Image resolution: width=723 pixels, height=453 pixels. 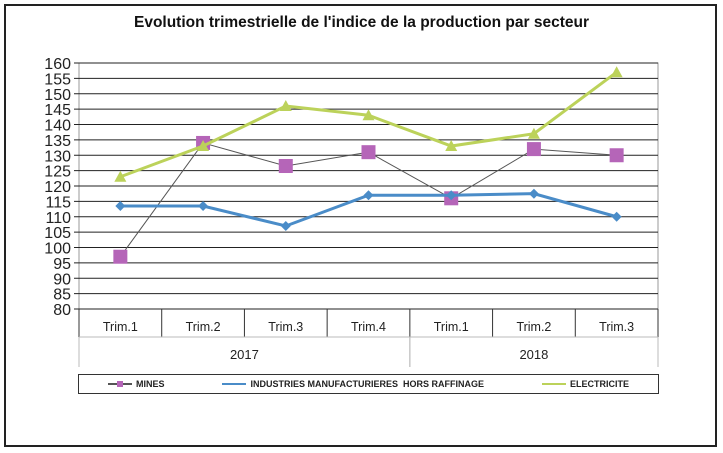 What do you see at coordinates (62, 295) in the screenshot?
I see `y-tick-label: 85` at bounding box center [62, 295].